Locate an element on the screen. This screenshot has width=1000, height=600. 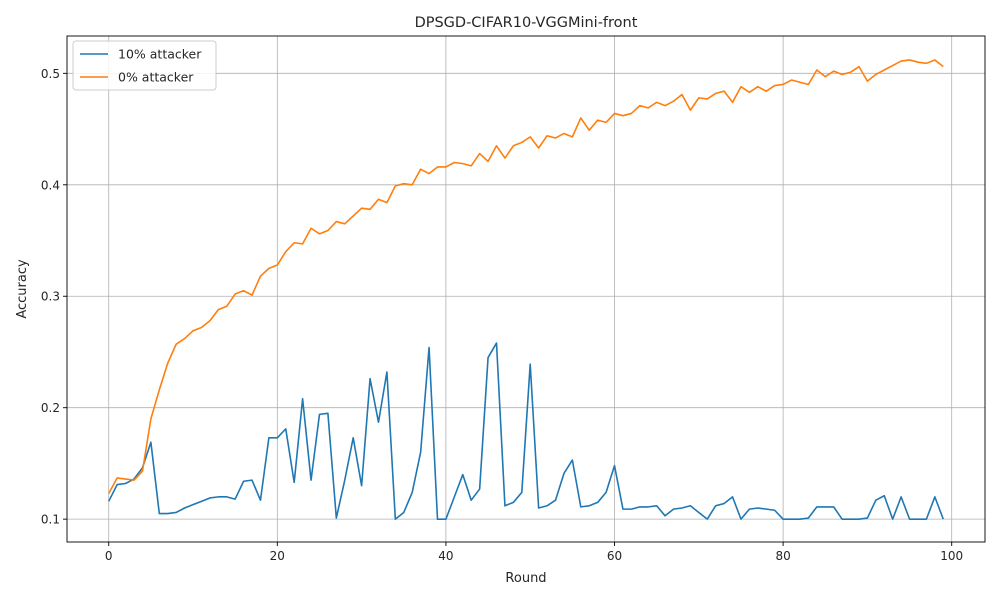
x-axis: 0 20 40 60 80 100 is located at coordinates (534, 552).